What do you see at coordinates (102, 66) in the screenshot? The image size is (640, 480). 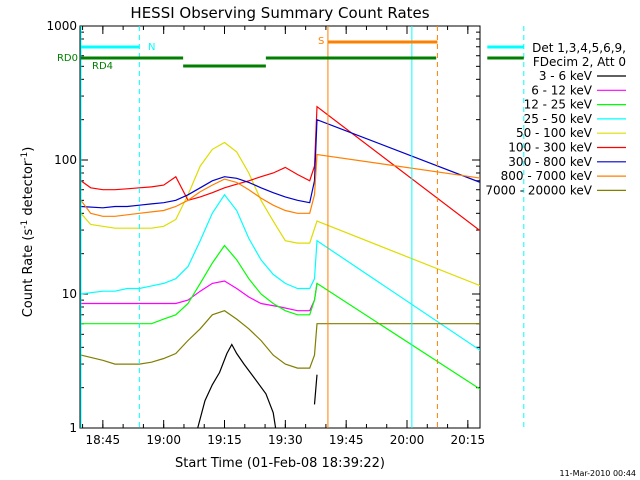 I see `flag-label: RD4` at bounding box center [102, 66].